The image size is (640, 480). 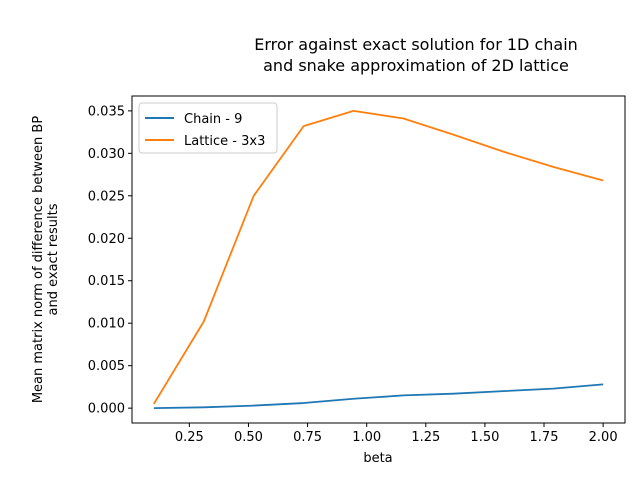 I want to click on x-tick-label: 1.50, so click(x=484, y=437).